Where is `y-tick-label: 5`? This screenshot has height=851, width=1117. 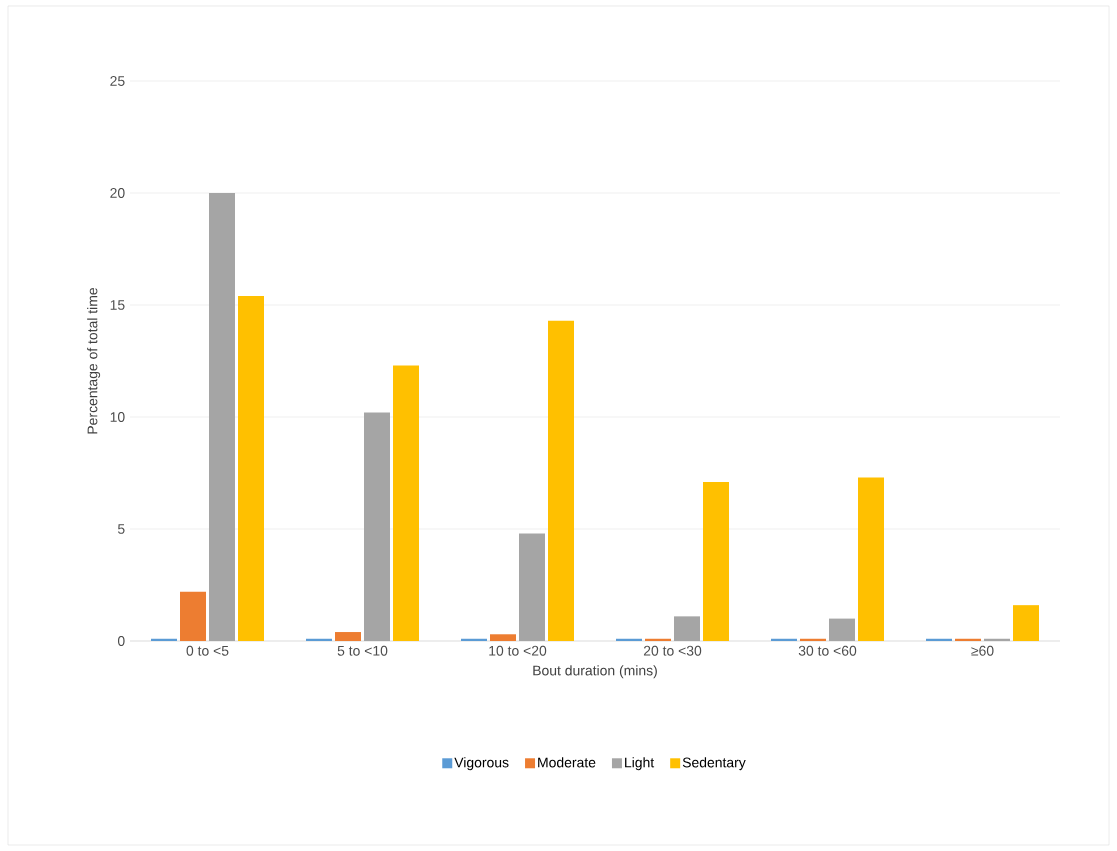
y-tick-label: 5 is located at coordinates (121, 529).